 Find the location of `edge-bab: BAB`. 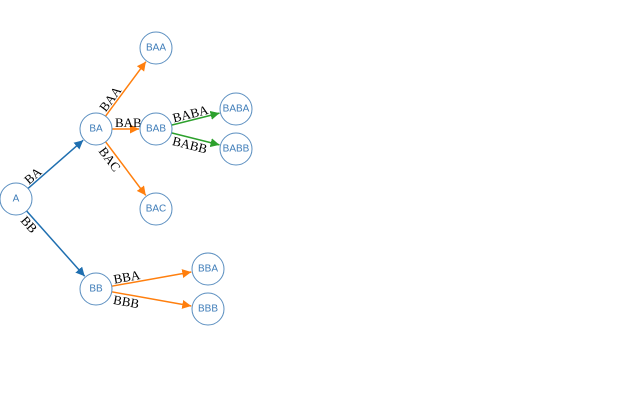

edge-bab: BAB is located at coordinates (127, 124).